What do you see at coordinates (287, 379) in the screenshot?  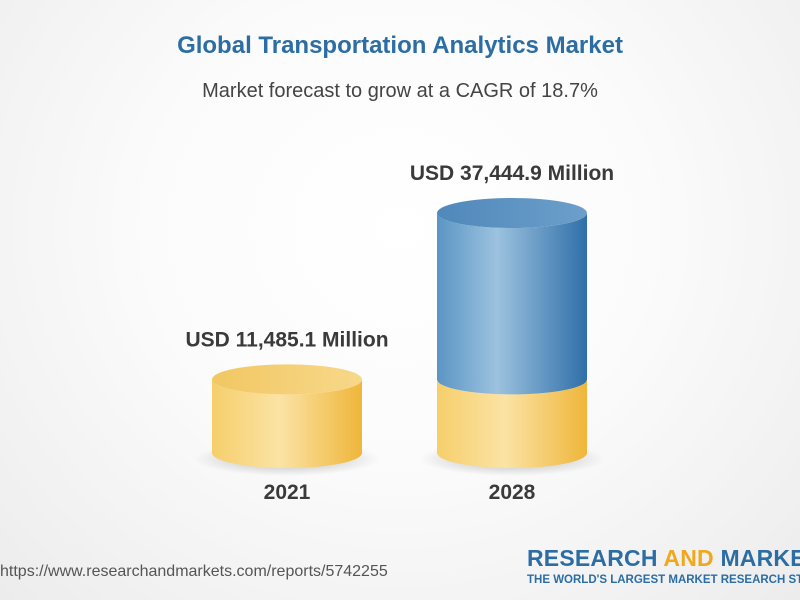 I see `cylinder-2021-top` at bounding box center [287, 379].